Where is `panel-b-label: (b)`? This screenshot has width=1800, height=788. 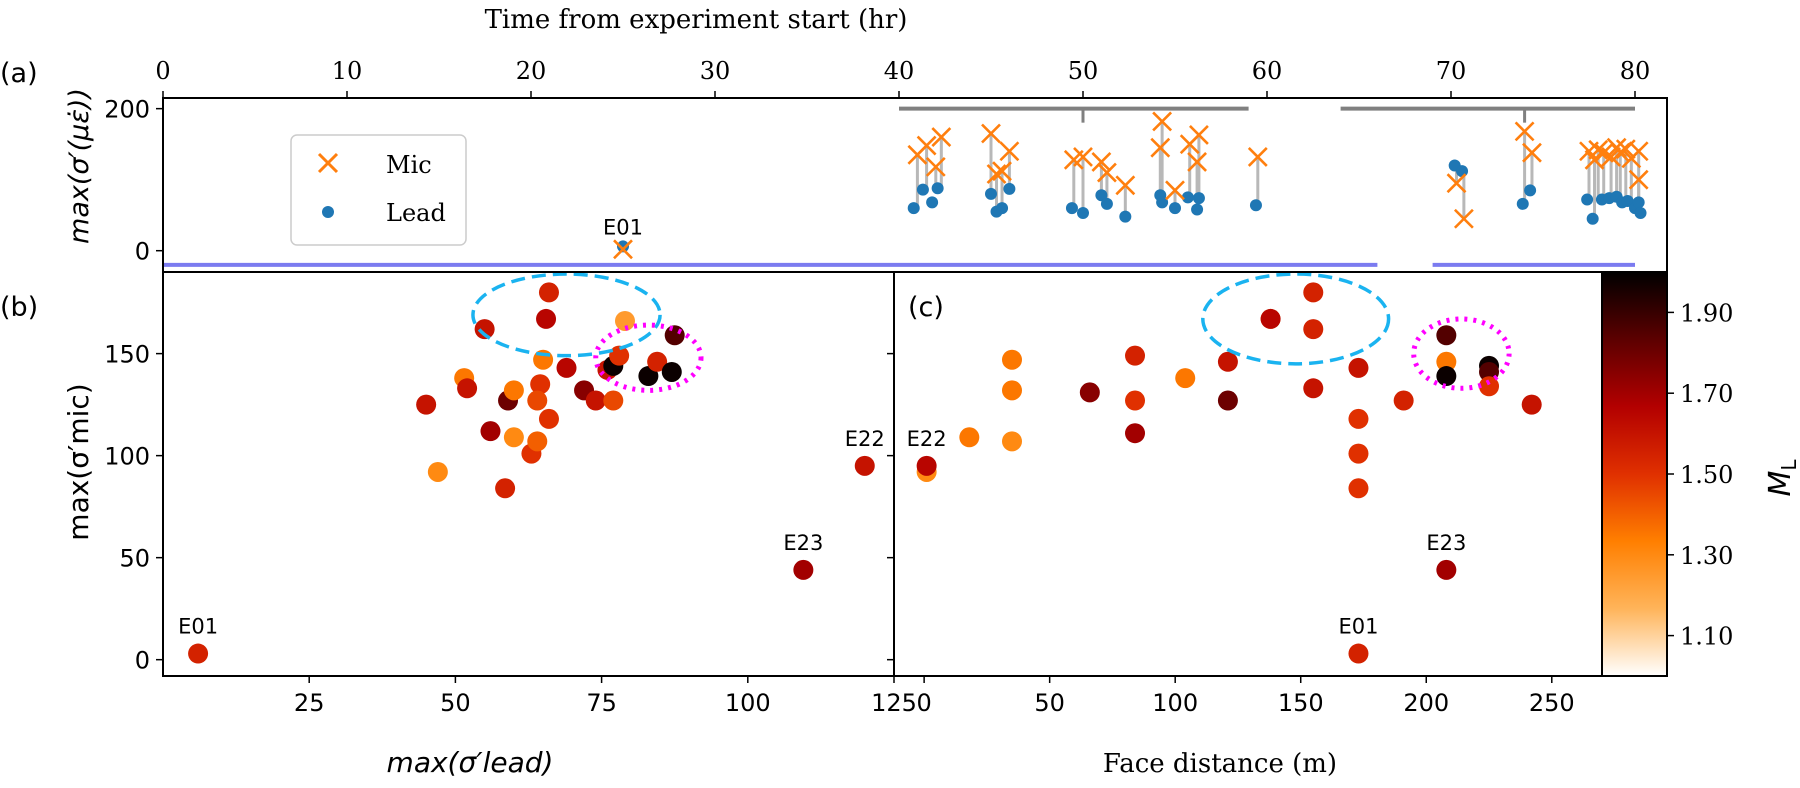 panel-b-label: (b) is located at coordinates (19, 307).